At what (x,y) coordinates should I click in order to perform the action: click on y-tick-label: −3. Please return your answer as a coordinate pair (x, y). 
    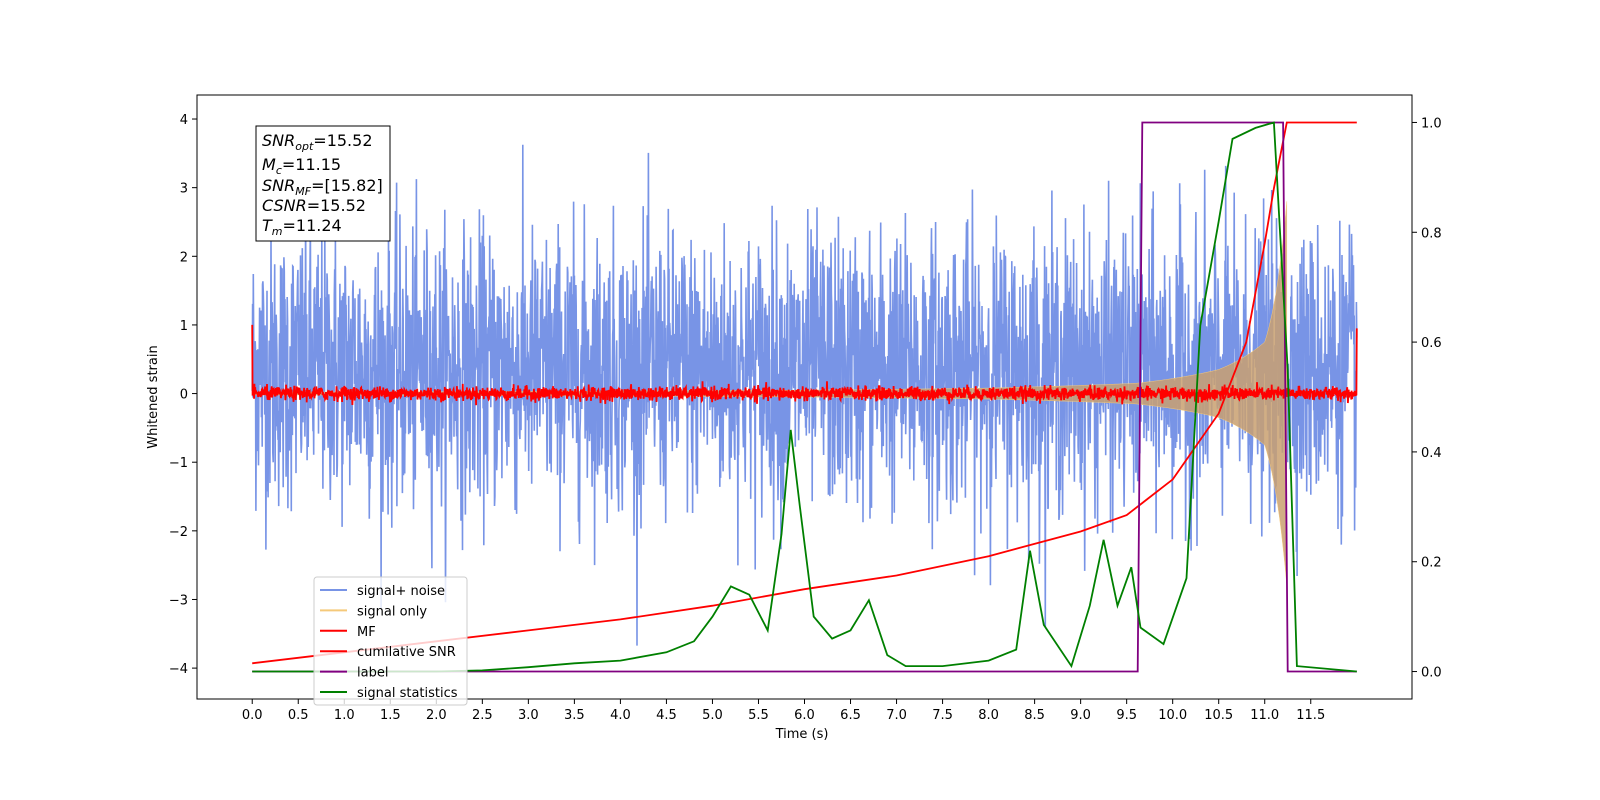
    Looking at the image, I should click on (178, 600).